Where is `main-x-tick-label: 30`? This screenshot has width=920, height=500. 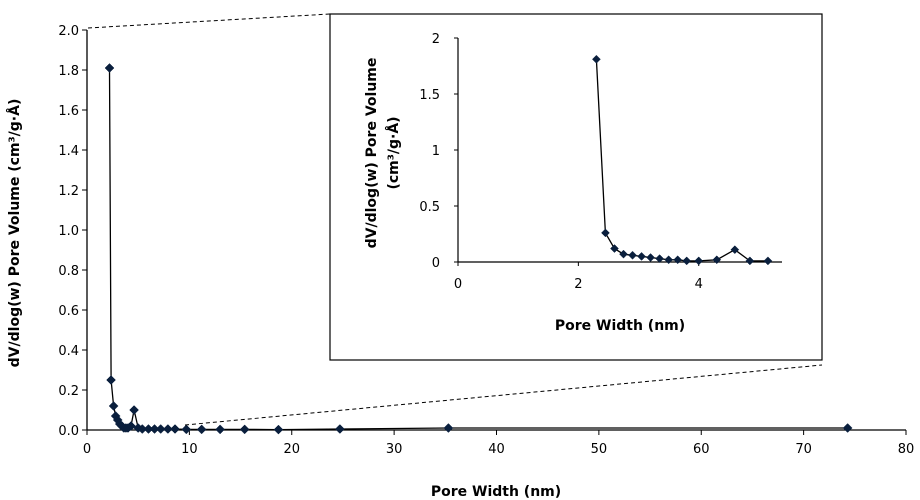
main-x-tick-label: 30 is located at coordinates (394, 449).